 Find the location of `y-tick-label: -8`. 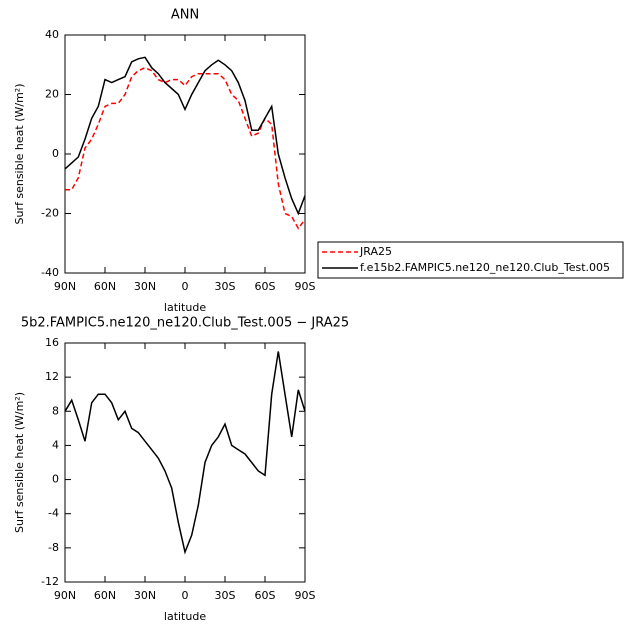

y-tick-label: -8 is located at coordinates (53, 547).